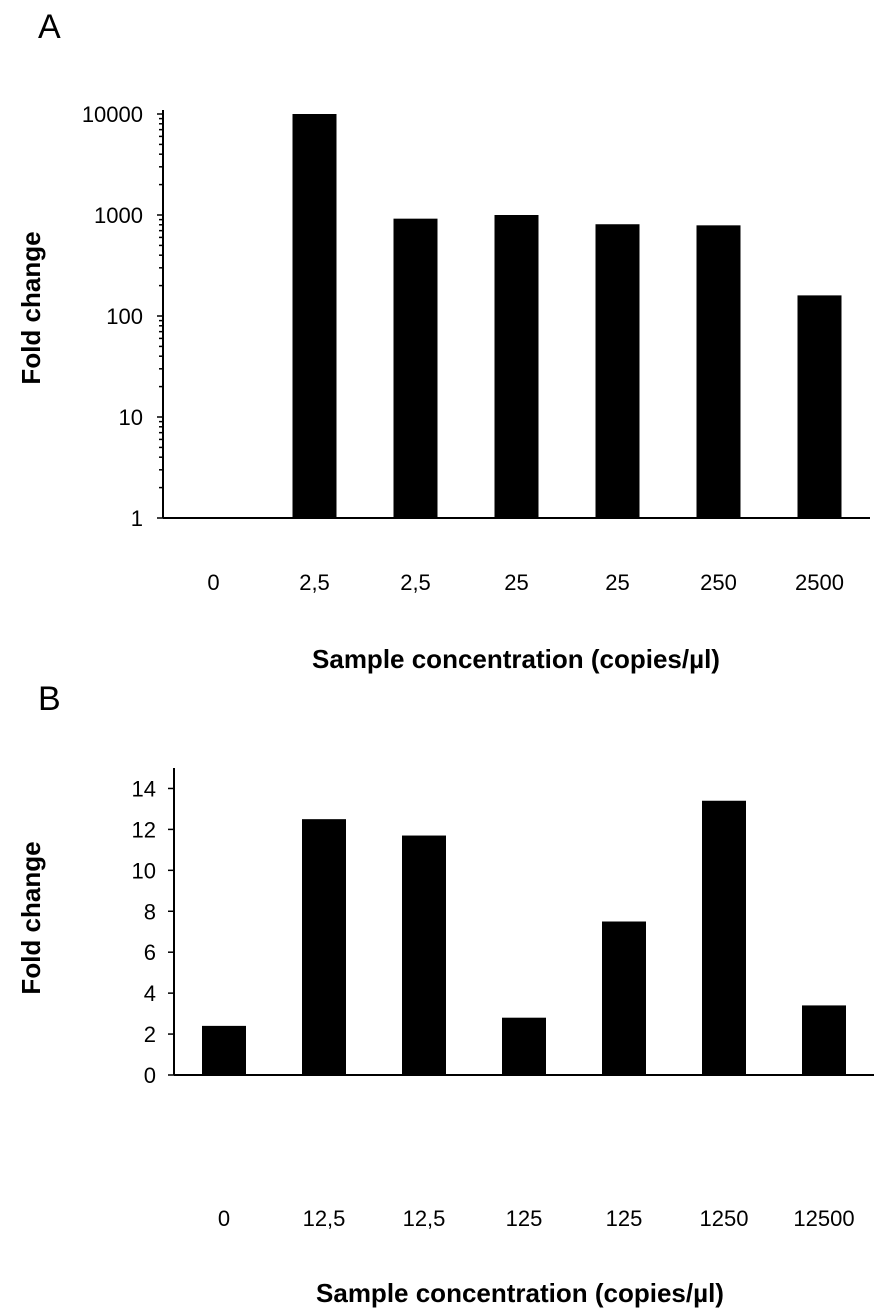 This screenshot has height=1314, width=874. What do you see at coordinates (49, 699) in the screenshot?
I see `panel-label-b: B` at bounding box center [49, 699].